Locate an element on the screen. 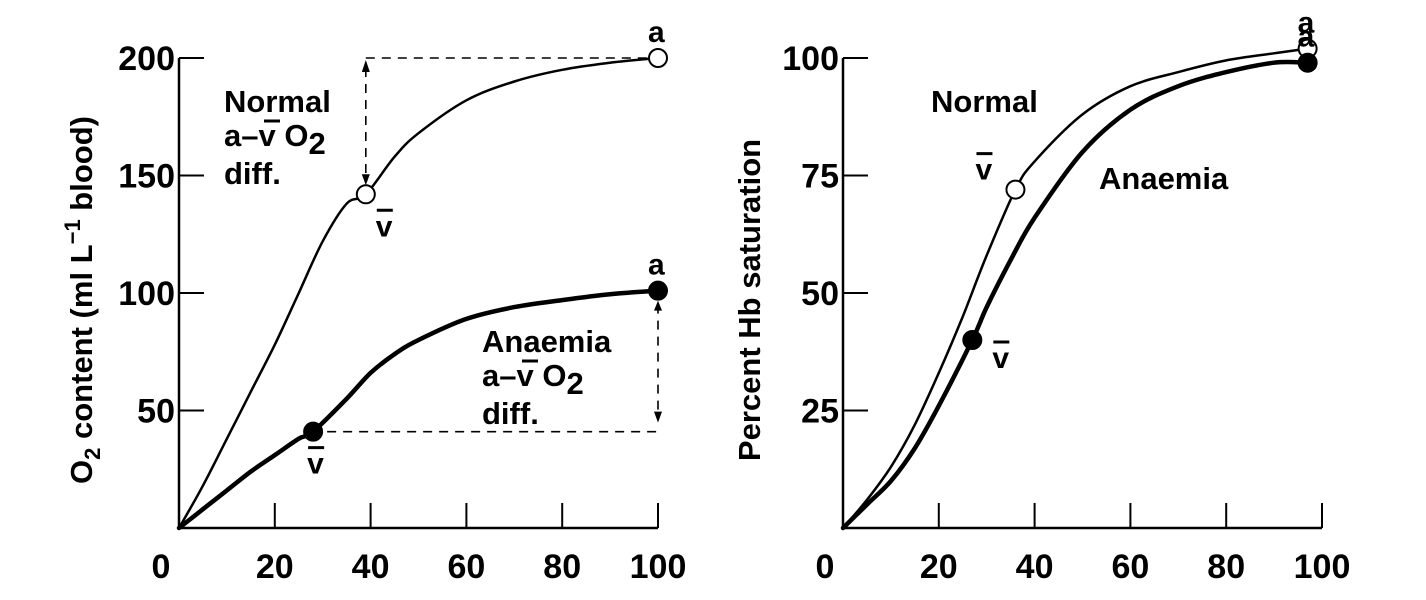 This screenshot has width=1426, height=600. annotation-anaemia-diff: Anaemia a–v O2 diff. is located at coordinates (547, 377).